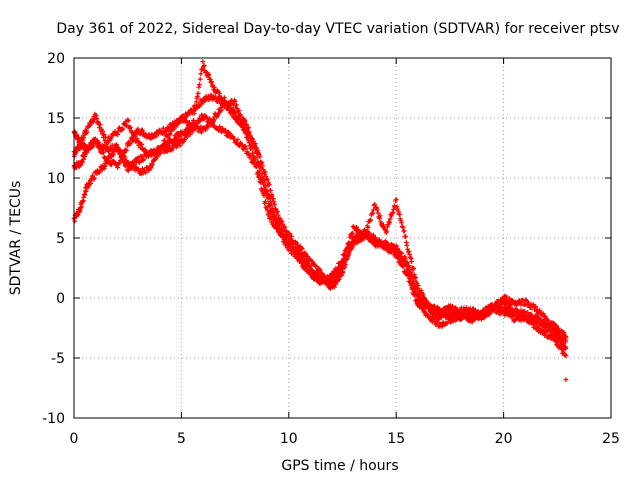 This screenshot has width=640, height=480. I want to click on y-tick-label: 15, so click(56, 119).